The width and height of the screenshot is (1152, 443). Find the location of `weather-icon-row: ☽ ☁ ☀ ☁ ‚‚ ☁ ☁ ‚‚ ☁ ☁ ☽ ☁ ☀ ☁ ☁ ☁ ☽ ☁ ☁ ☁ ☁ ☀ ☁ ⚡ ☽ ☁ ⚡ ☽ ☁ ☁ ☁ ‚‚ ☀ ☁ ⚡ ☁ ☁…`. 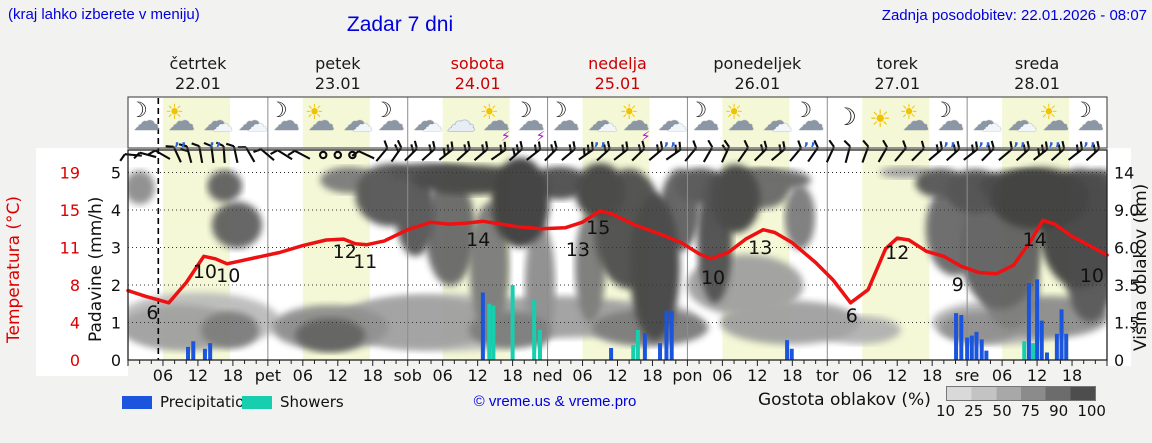

weather-icon-row: ☽ ☁ ☀ ☁ ‚‚ ☁ ☁ ‚‚ ☁ ☁ ☽ ☁ ☀ ☁ ☁ ☁ ☽ ☁ ☁ ☁ ☁ ☀ ☁ ⚡ ☽ ☁ ⚡ ☽ ☁ ☁ ☁ ‚‚ ☀ ☁ ⚡ ☁ ☁… is located at coordinates (617, 123).